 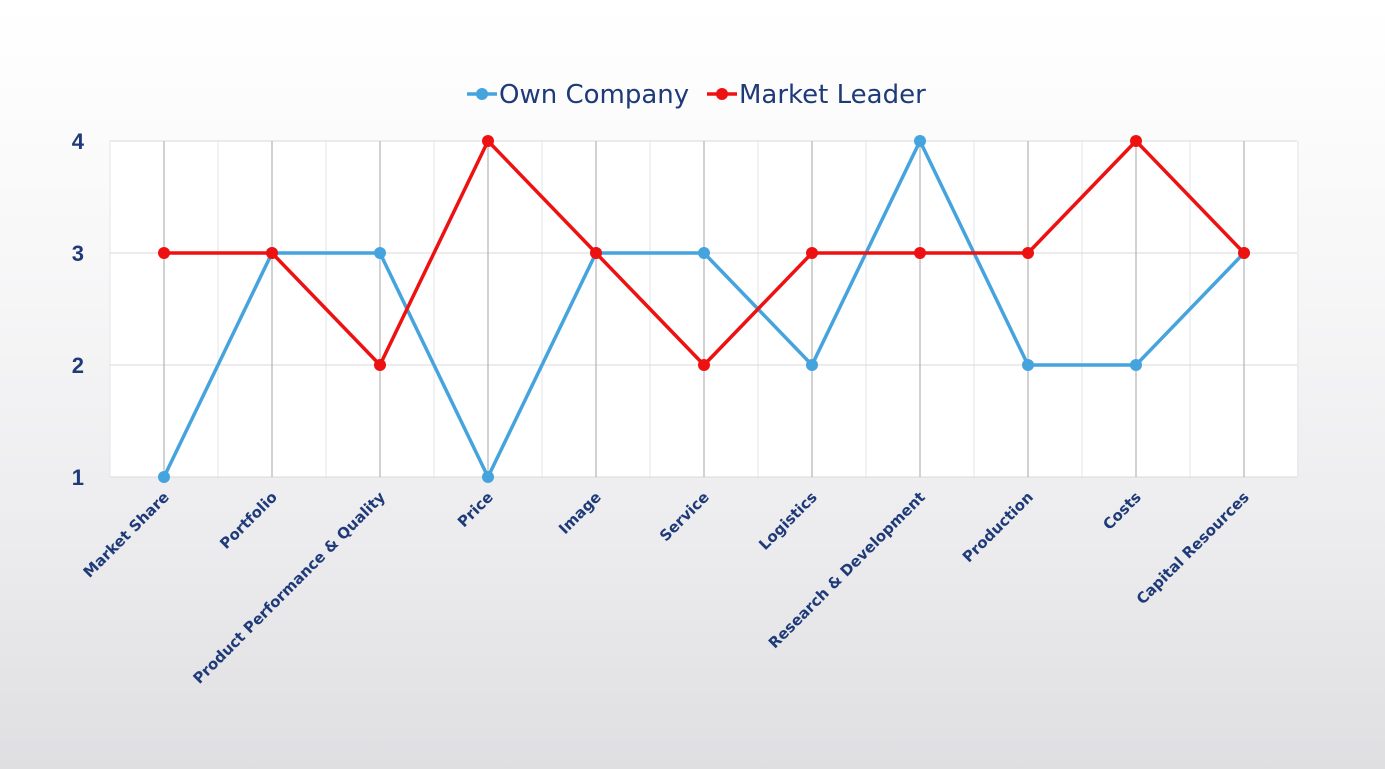 What do you see at coordinates (475, 509) in the screenshot?
I see `x-tick-label: Price` at bounding box center [475, 509].